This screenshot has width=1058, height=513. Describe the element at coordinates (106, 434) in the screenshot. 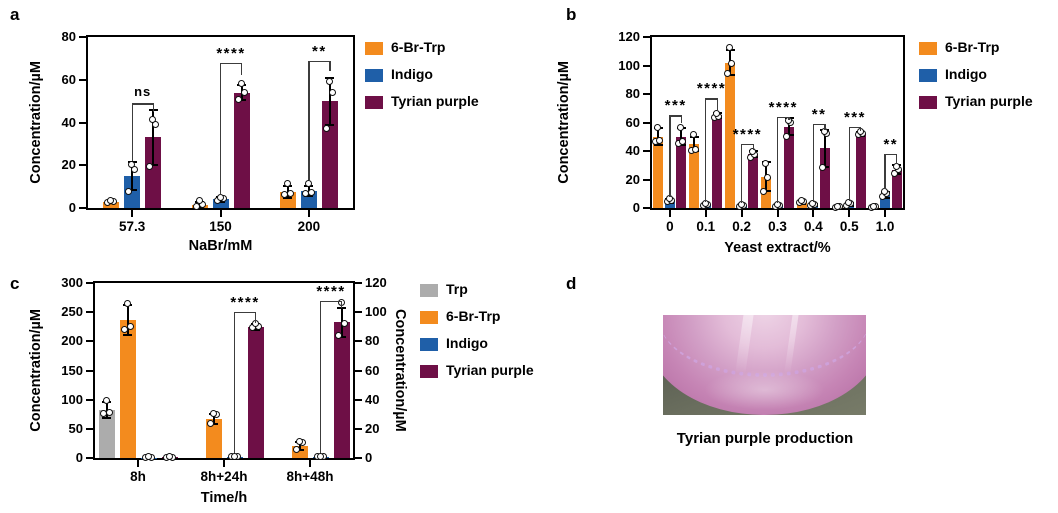

I see `bar-trp` at that location.